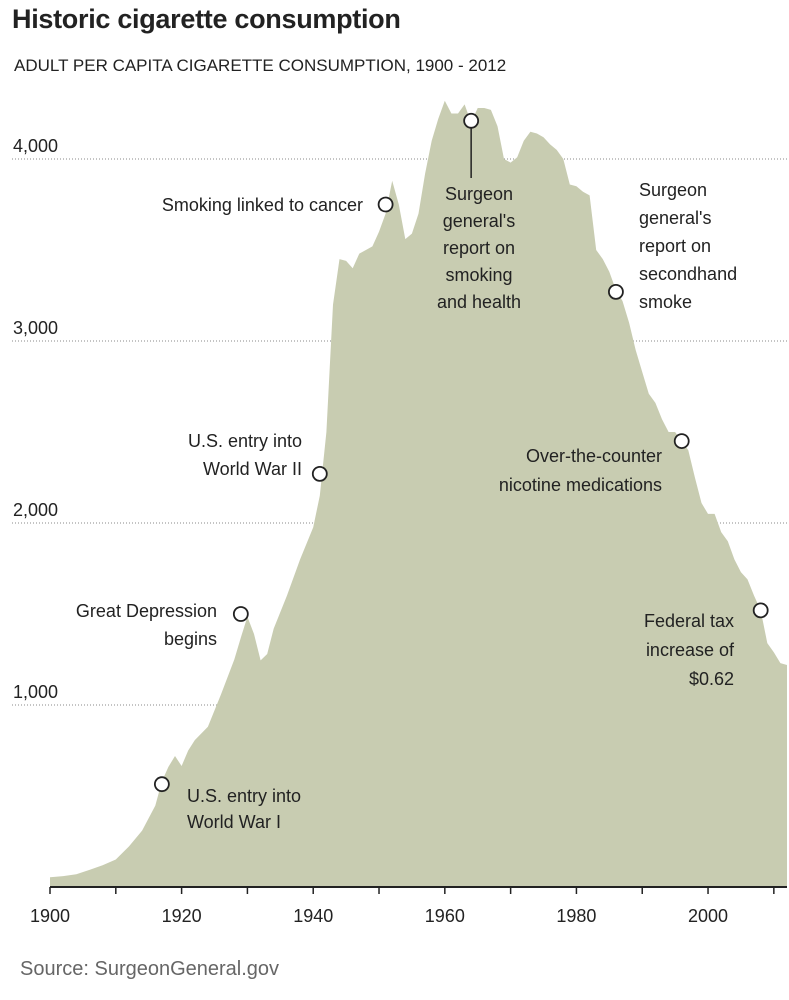 The height and width of the screenshot is (1000, 789). Describe the element at coordinates (580, 485) in the screenshot. I see `annotation-label: nicotine medications` at that location.